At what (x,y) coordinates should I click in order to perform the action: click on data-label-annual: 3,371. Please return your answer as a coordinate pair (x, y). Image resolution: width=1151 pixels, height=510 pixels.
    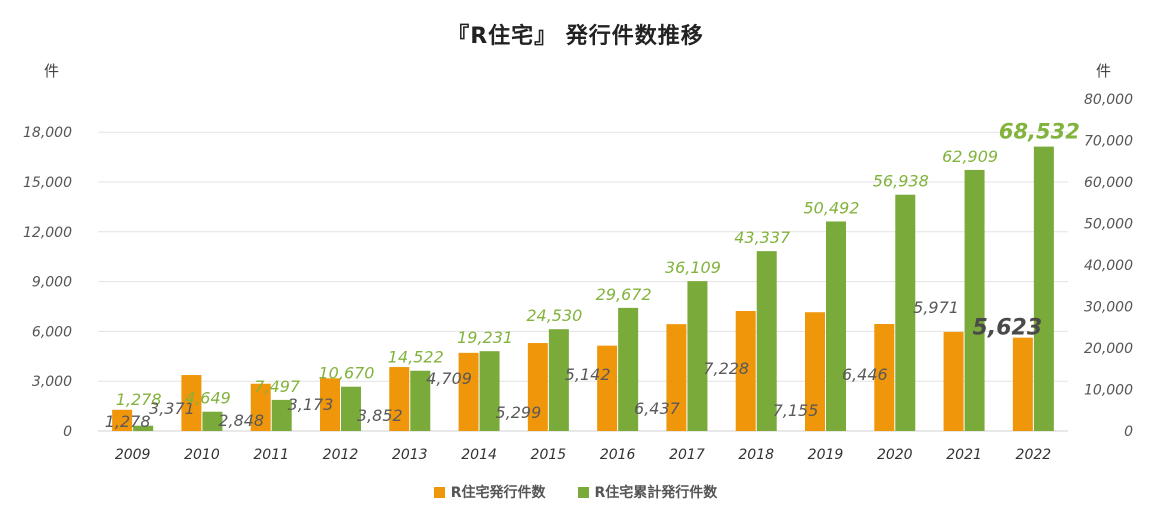
    Looking at the image, I should click on (172, 408).